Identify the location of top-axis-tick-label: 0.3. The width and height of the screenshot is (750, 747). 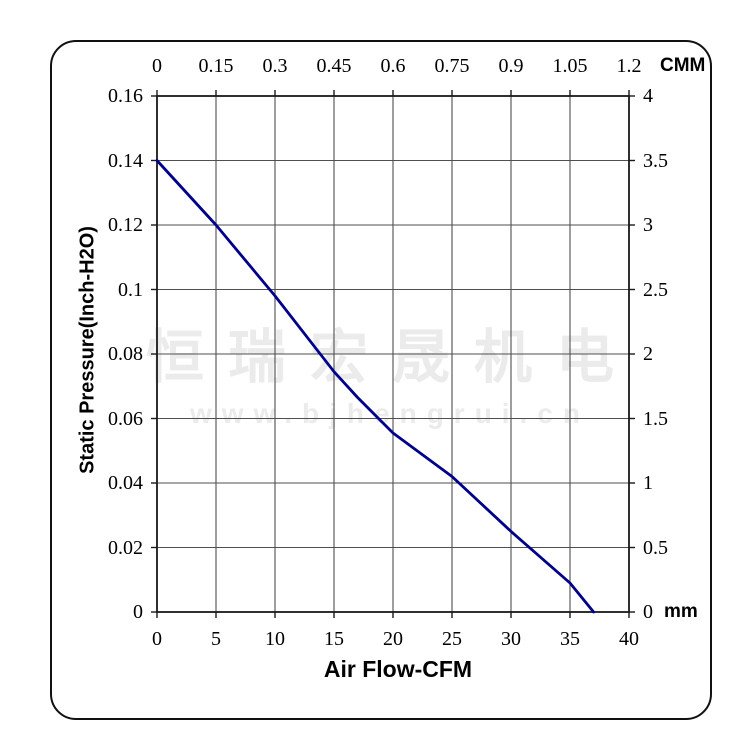
(275, 66).